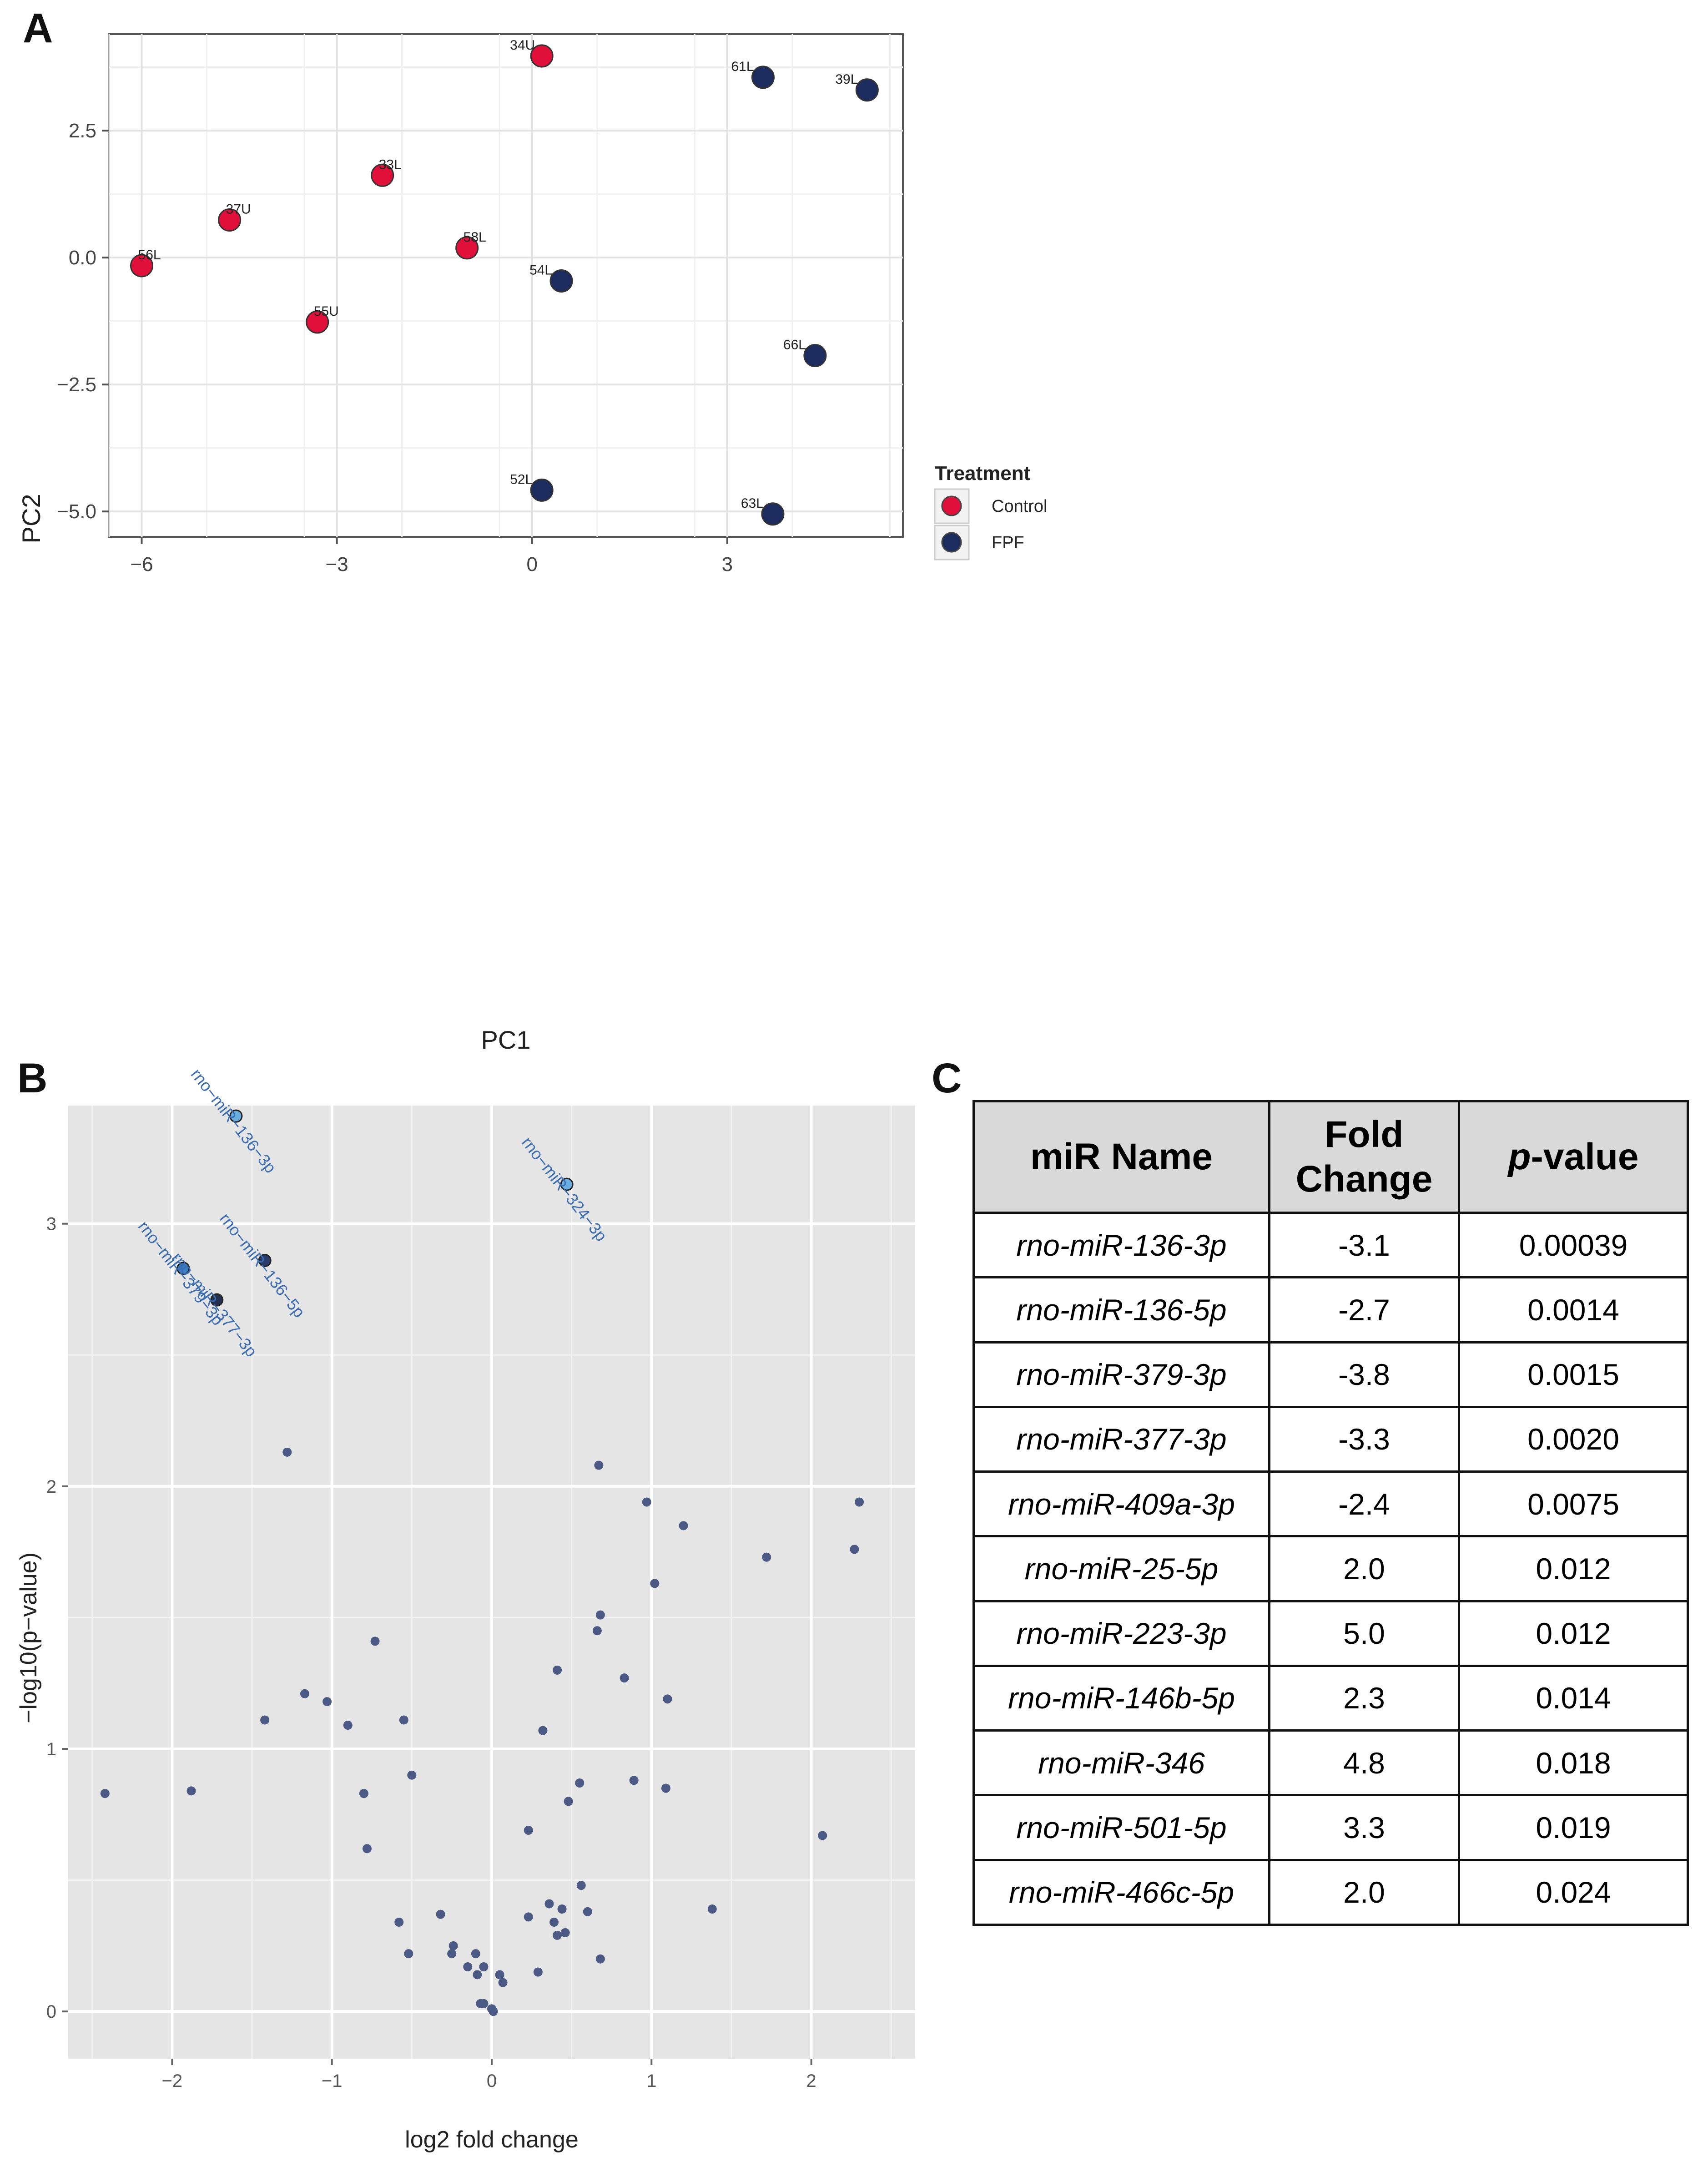 Image resolution: width=1708 pixels, height=2177 pixels. What do you see at coordinates (1121, 1569) in the screenshot?
I see `cell-mir-name: rno-miR-25-5p` at bounding box center [1121, 1569].